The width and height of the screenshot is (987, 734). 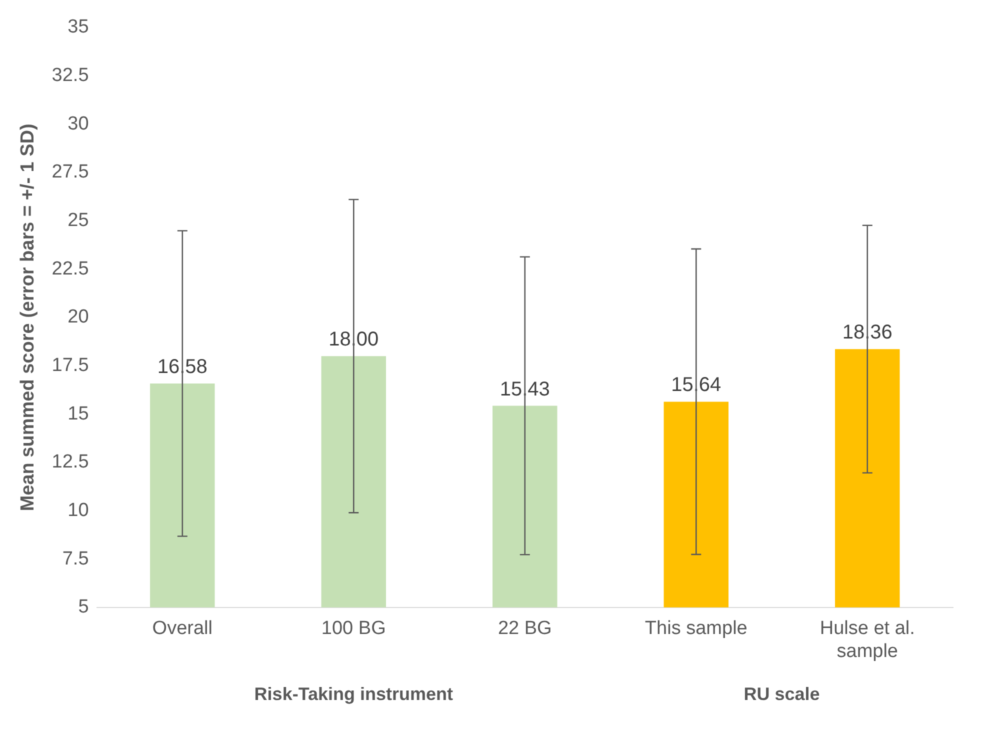 What do you see at coordinates (28, 318) in the screenshot?
I see `y-axis-title: Mean summed score (error bars = +/- 1 SD)` at bounding box center [28, 318].